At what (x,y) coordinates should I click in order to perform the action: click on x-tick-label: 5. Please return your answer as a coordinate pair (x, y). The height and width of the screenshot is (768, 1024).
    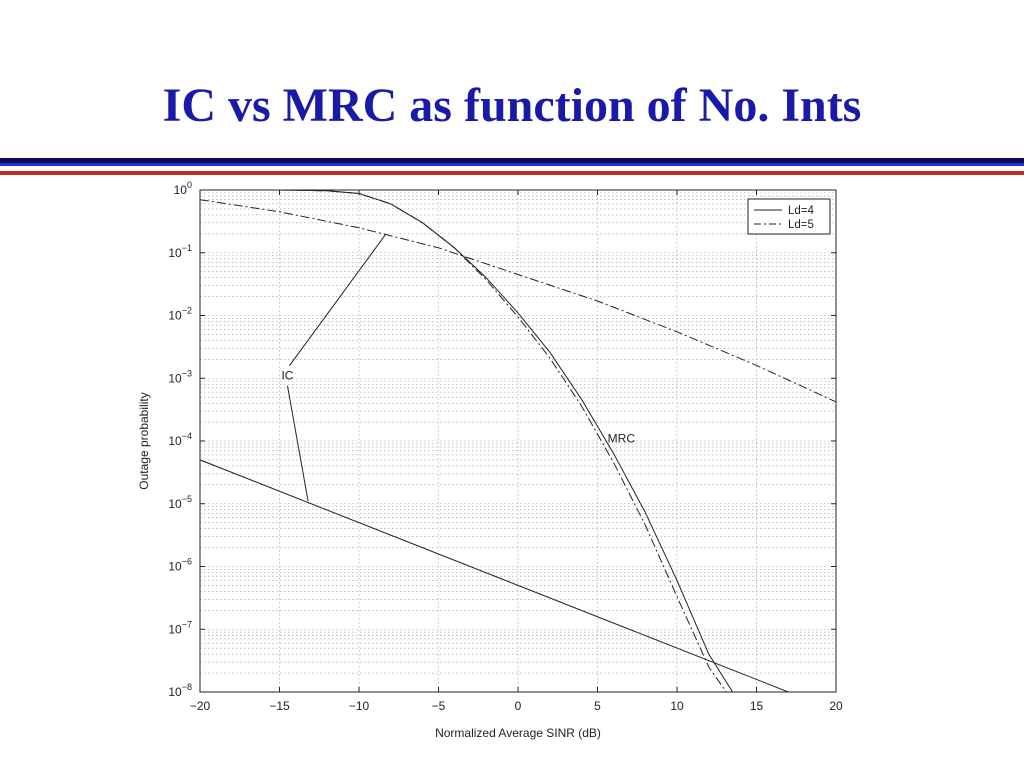
    Looking at the image, I should click on (597, 706).